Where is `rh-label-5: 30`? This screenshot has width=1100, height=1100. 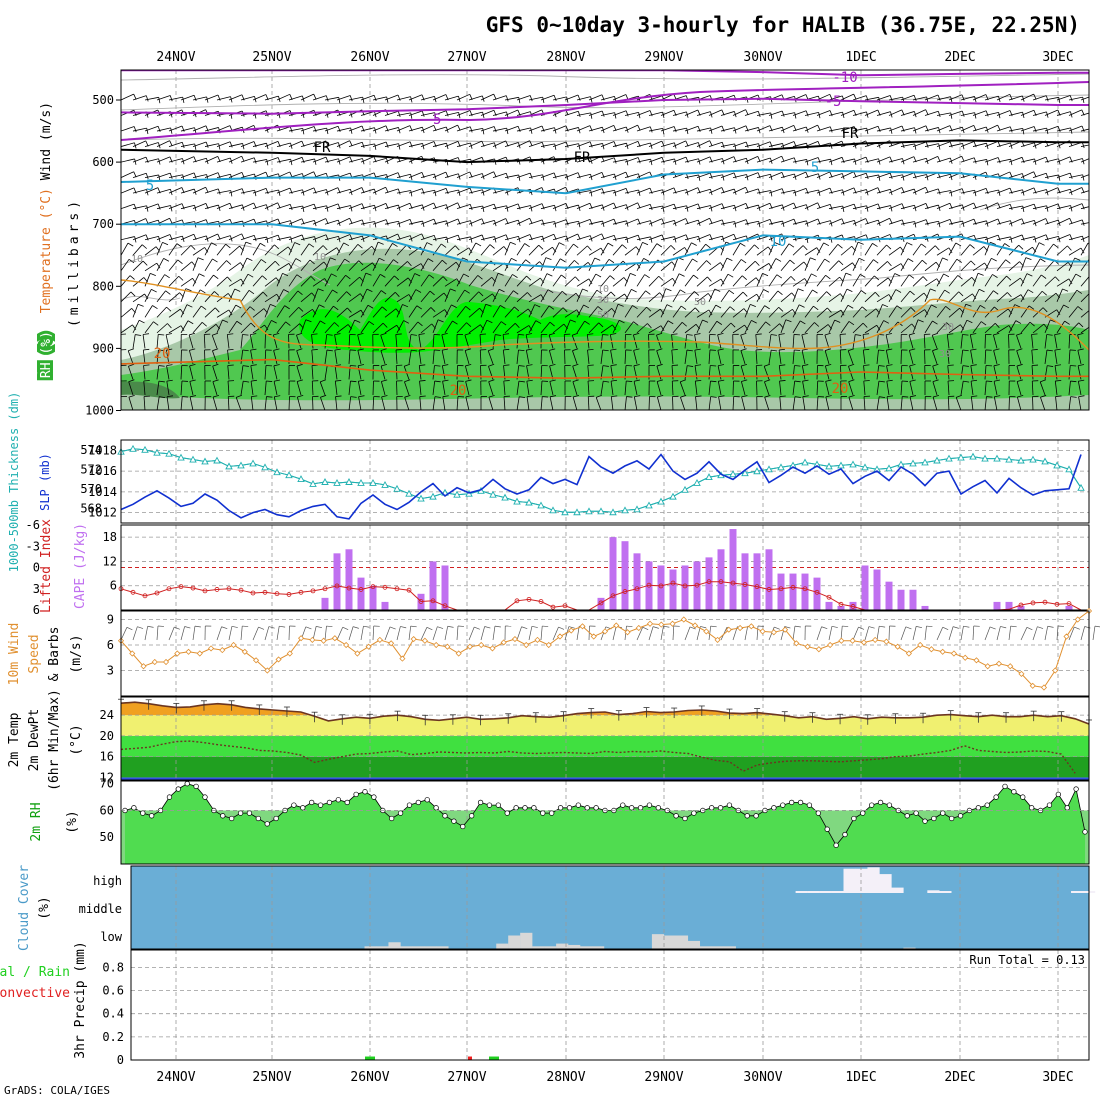
rh-label-5: 30 is located at coordinates (948, 327).